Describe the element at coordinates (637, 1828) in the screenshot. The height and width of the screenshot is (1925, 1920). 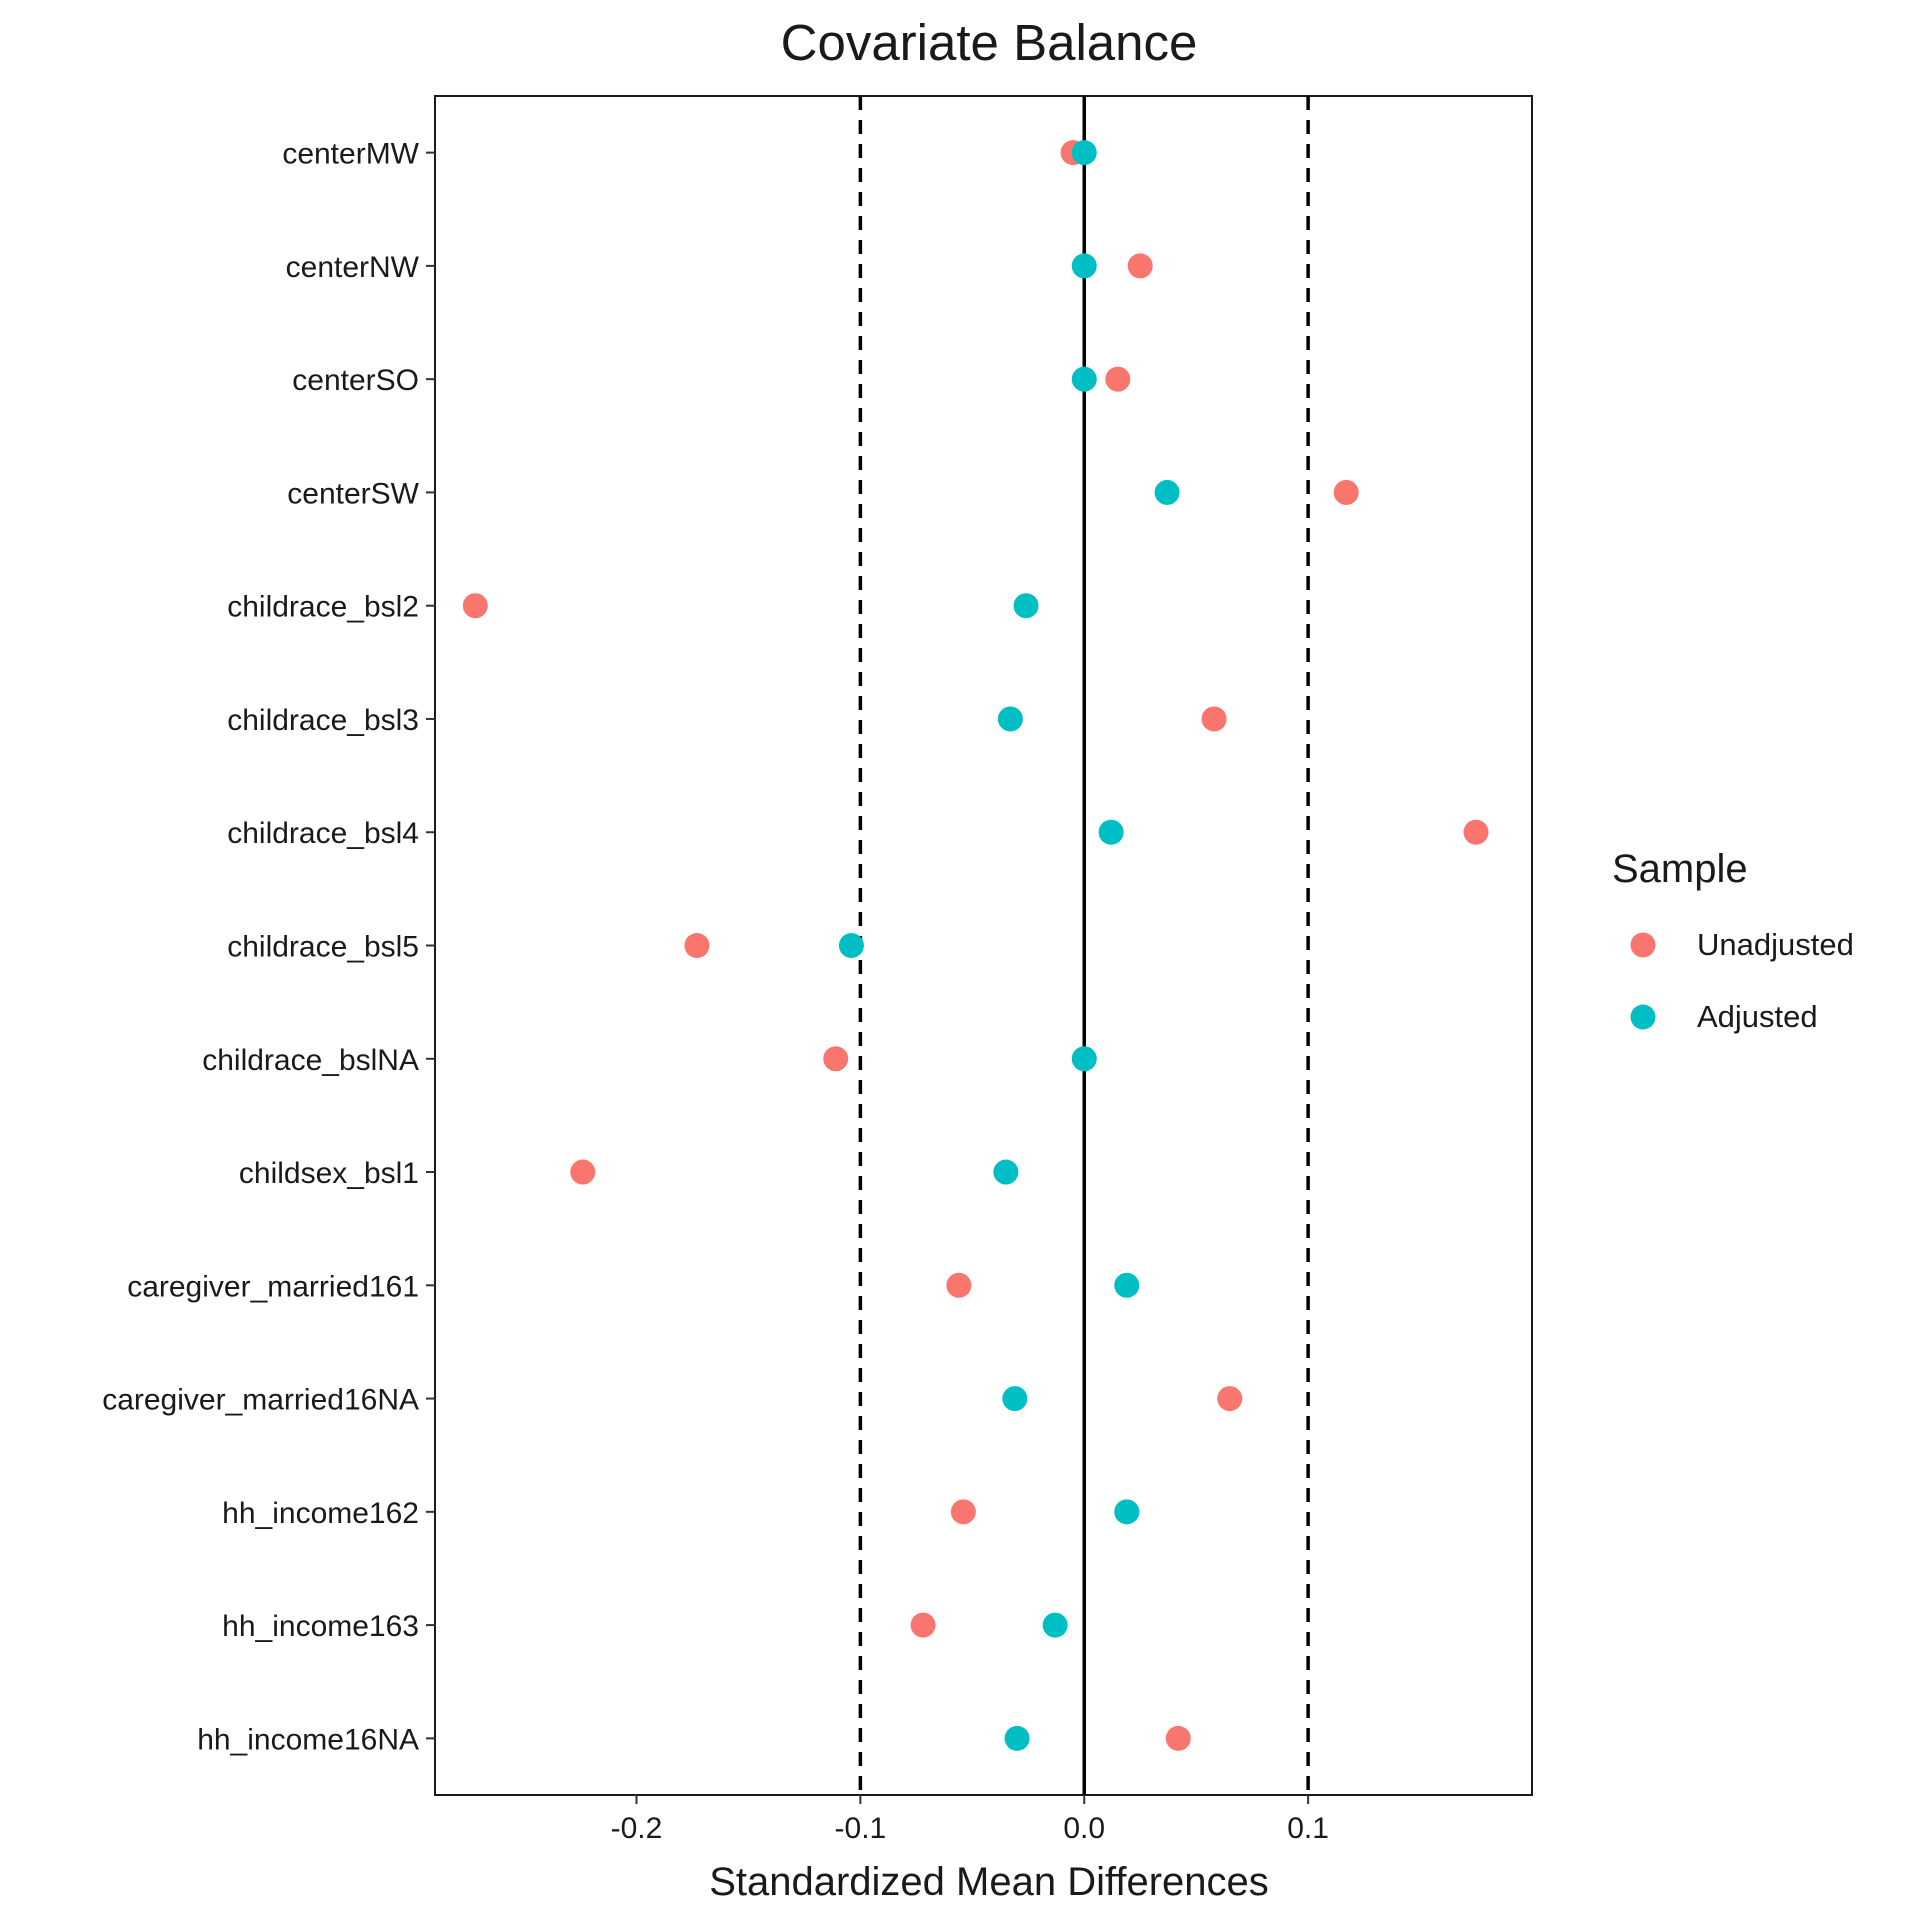
I see `x-tick-label: -0.2` at that location.